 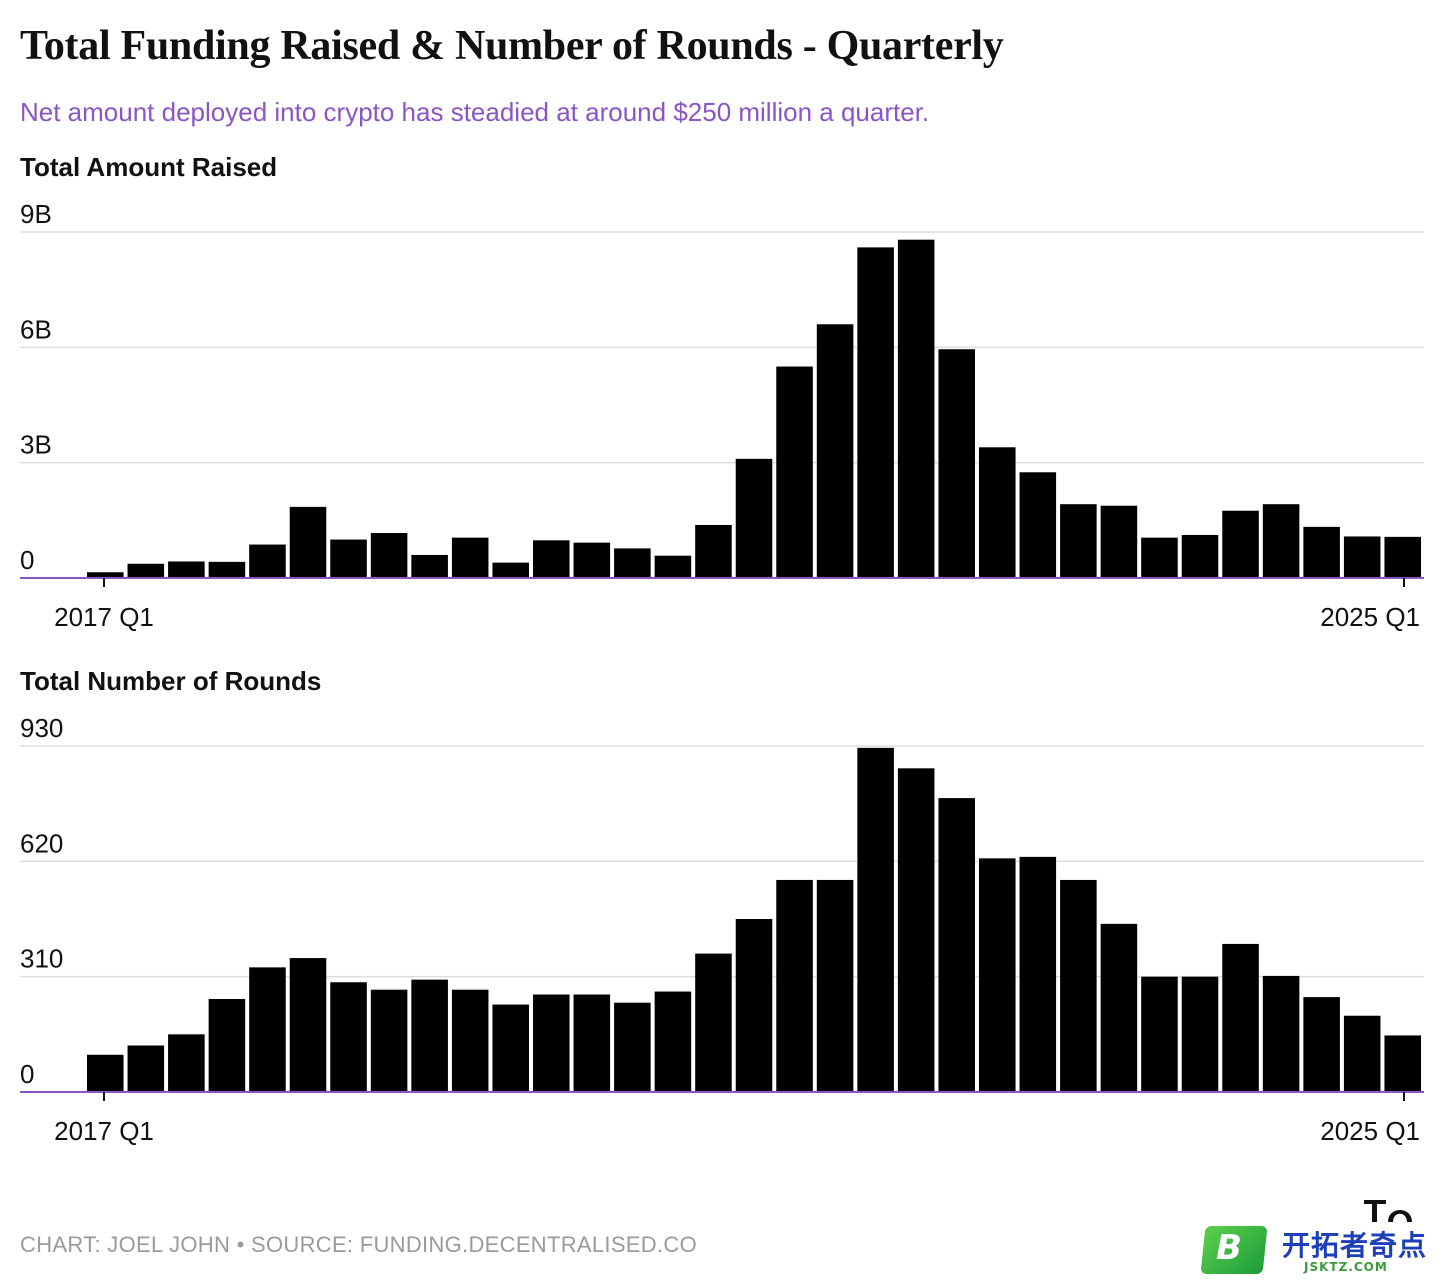 I want to click on watermark: B 开拓者奇点 JSKTZ.COM, so click(x=1320, y=1250).